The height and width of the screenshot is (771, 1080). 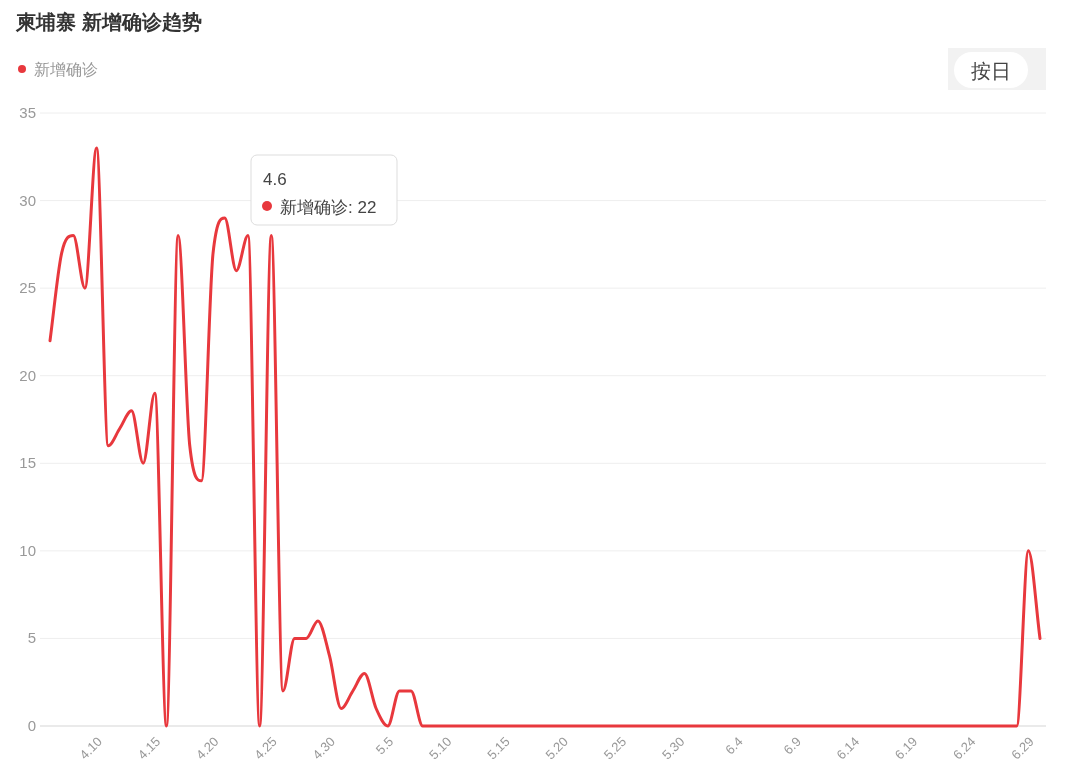 I want to click on y-tick-label: 35, so click(x=27, y=112).